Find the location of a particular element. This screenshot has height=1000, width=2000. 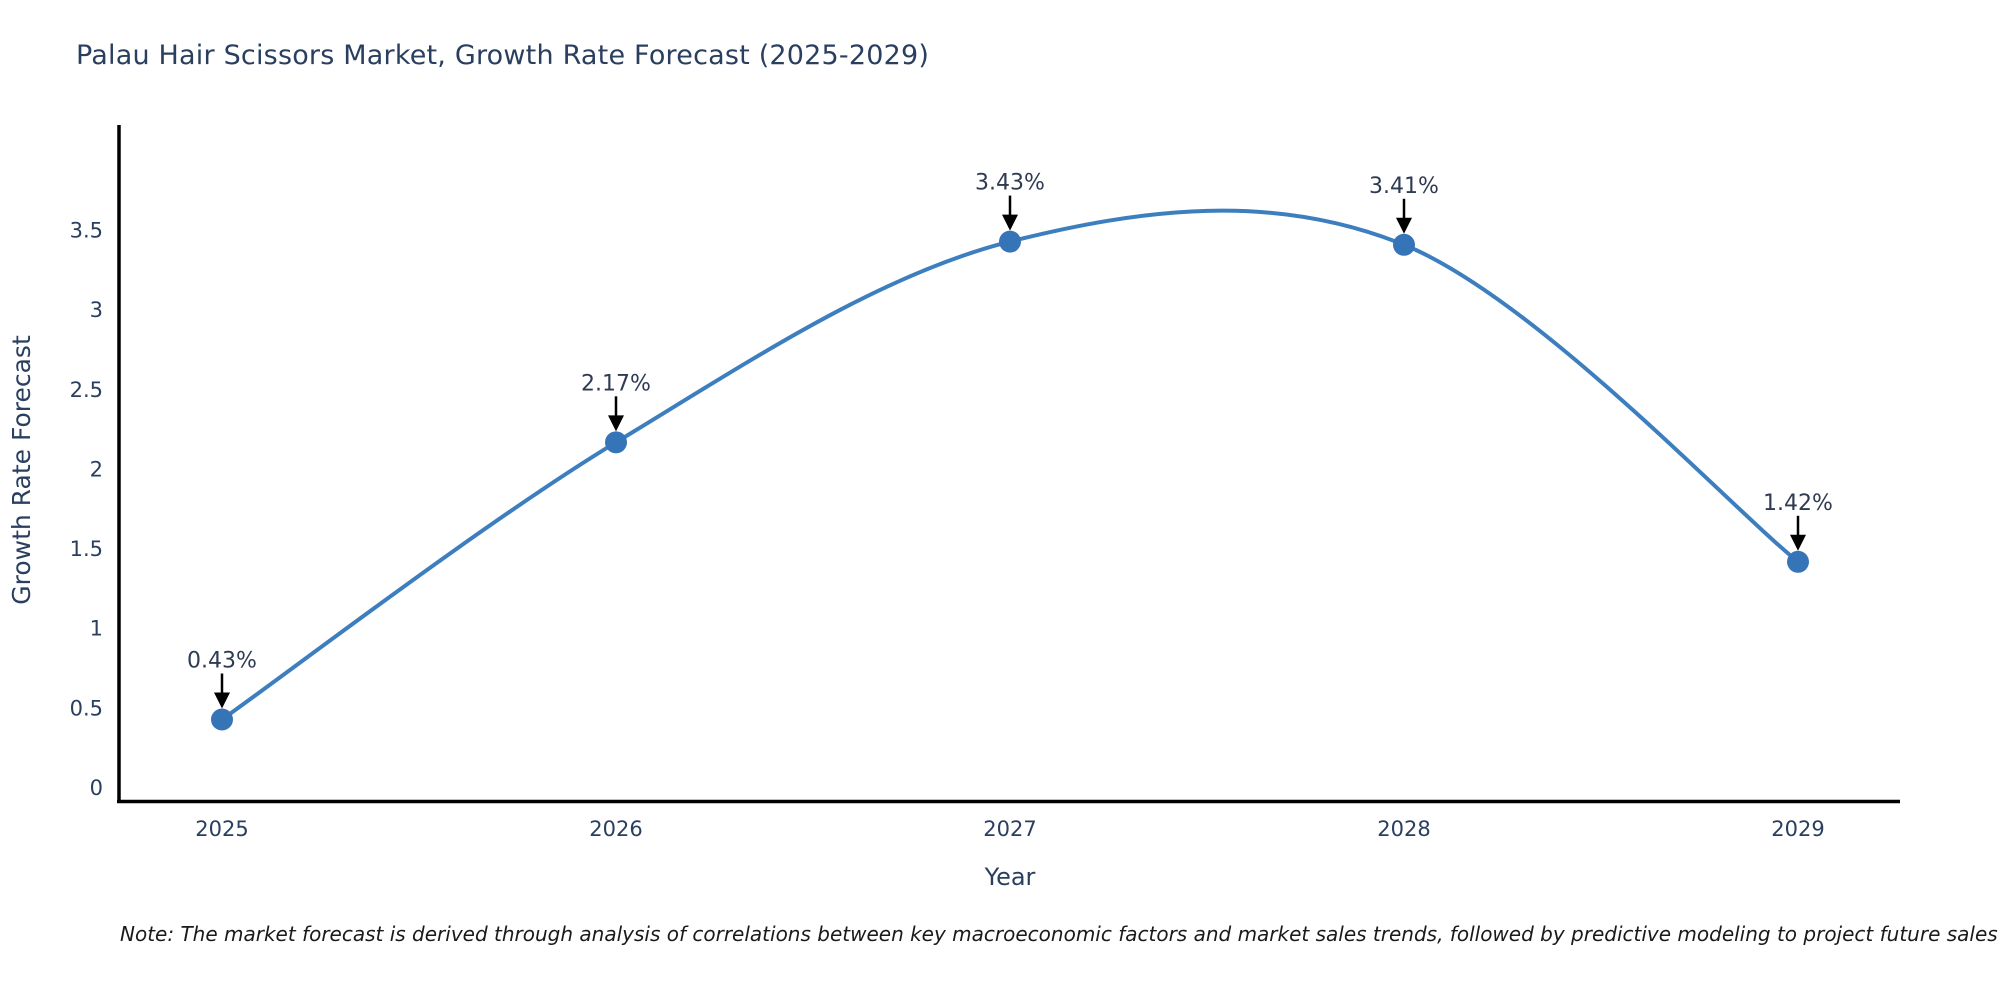

y-axis-title: Growth Rate Forecast is located at coordinates (21, 470).